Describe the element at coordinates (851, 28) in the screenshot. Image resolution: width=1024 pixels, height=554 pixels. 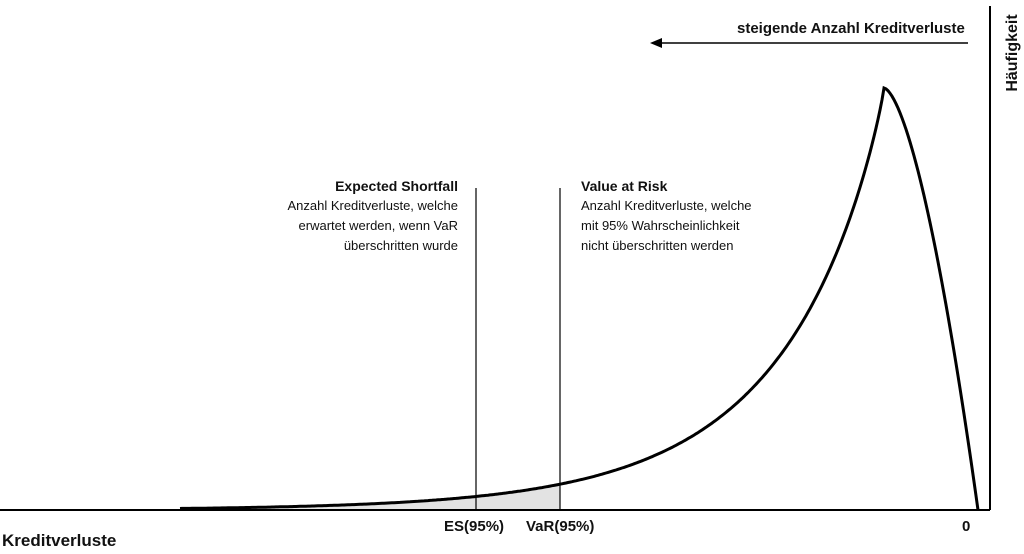
I see `direction-label: steigende Anzahl Kreditverluste` at that location.